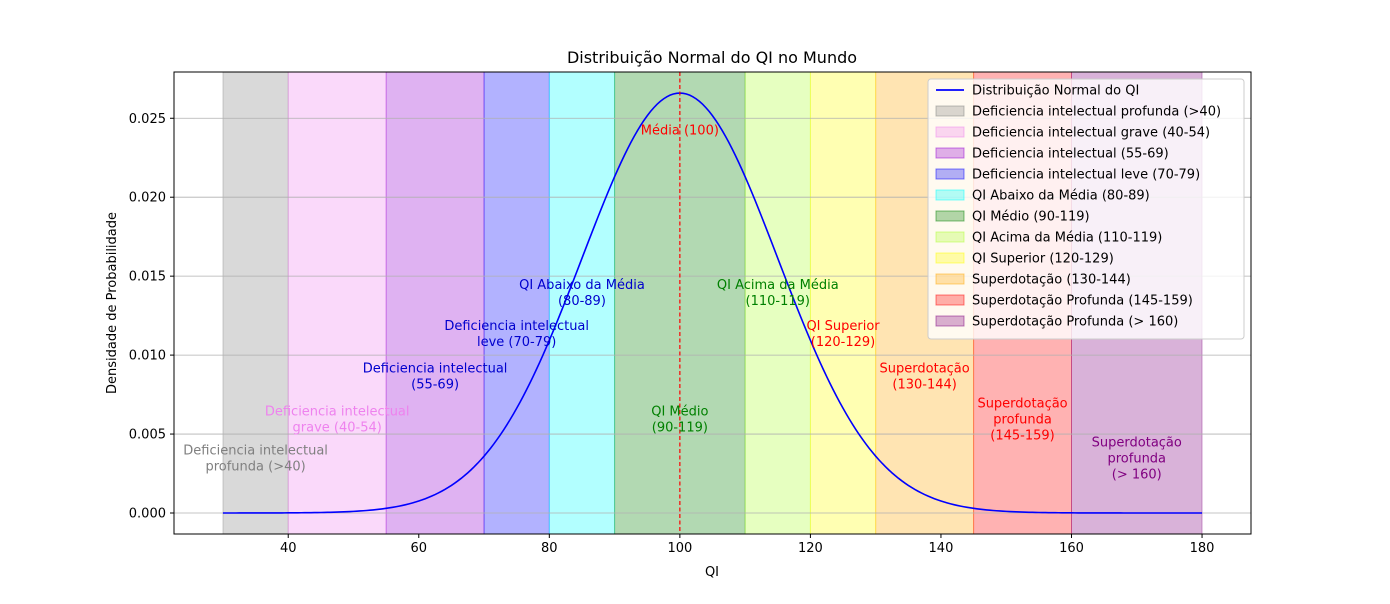 This screenshot has width=1390, height=604. Describe the element at coordinates (1031, 217) in the screenshot. I see `legend-label-6: QI Médio (90-119)` at that location.